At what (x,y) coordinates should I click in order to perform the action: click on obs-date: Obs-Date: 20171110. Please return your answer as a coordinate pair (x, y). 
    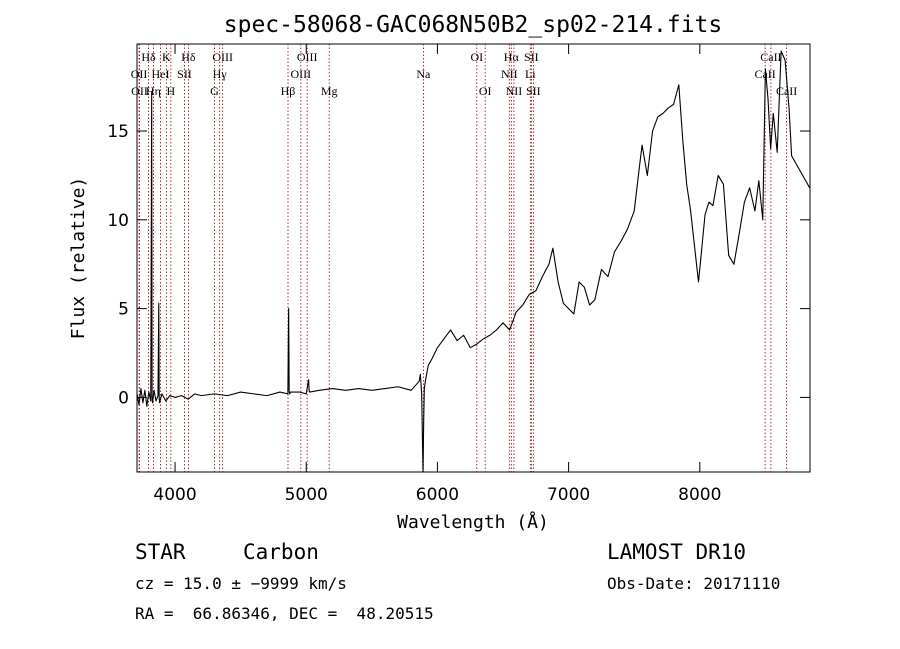
    Looking at the image, I should click on (693, 583).